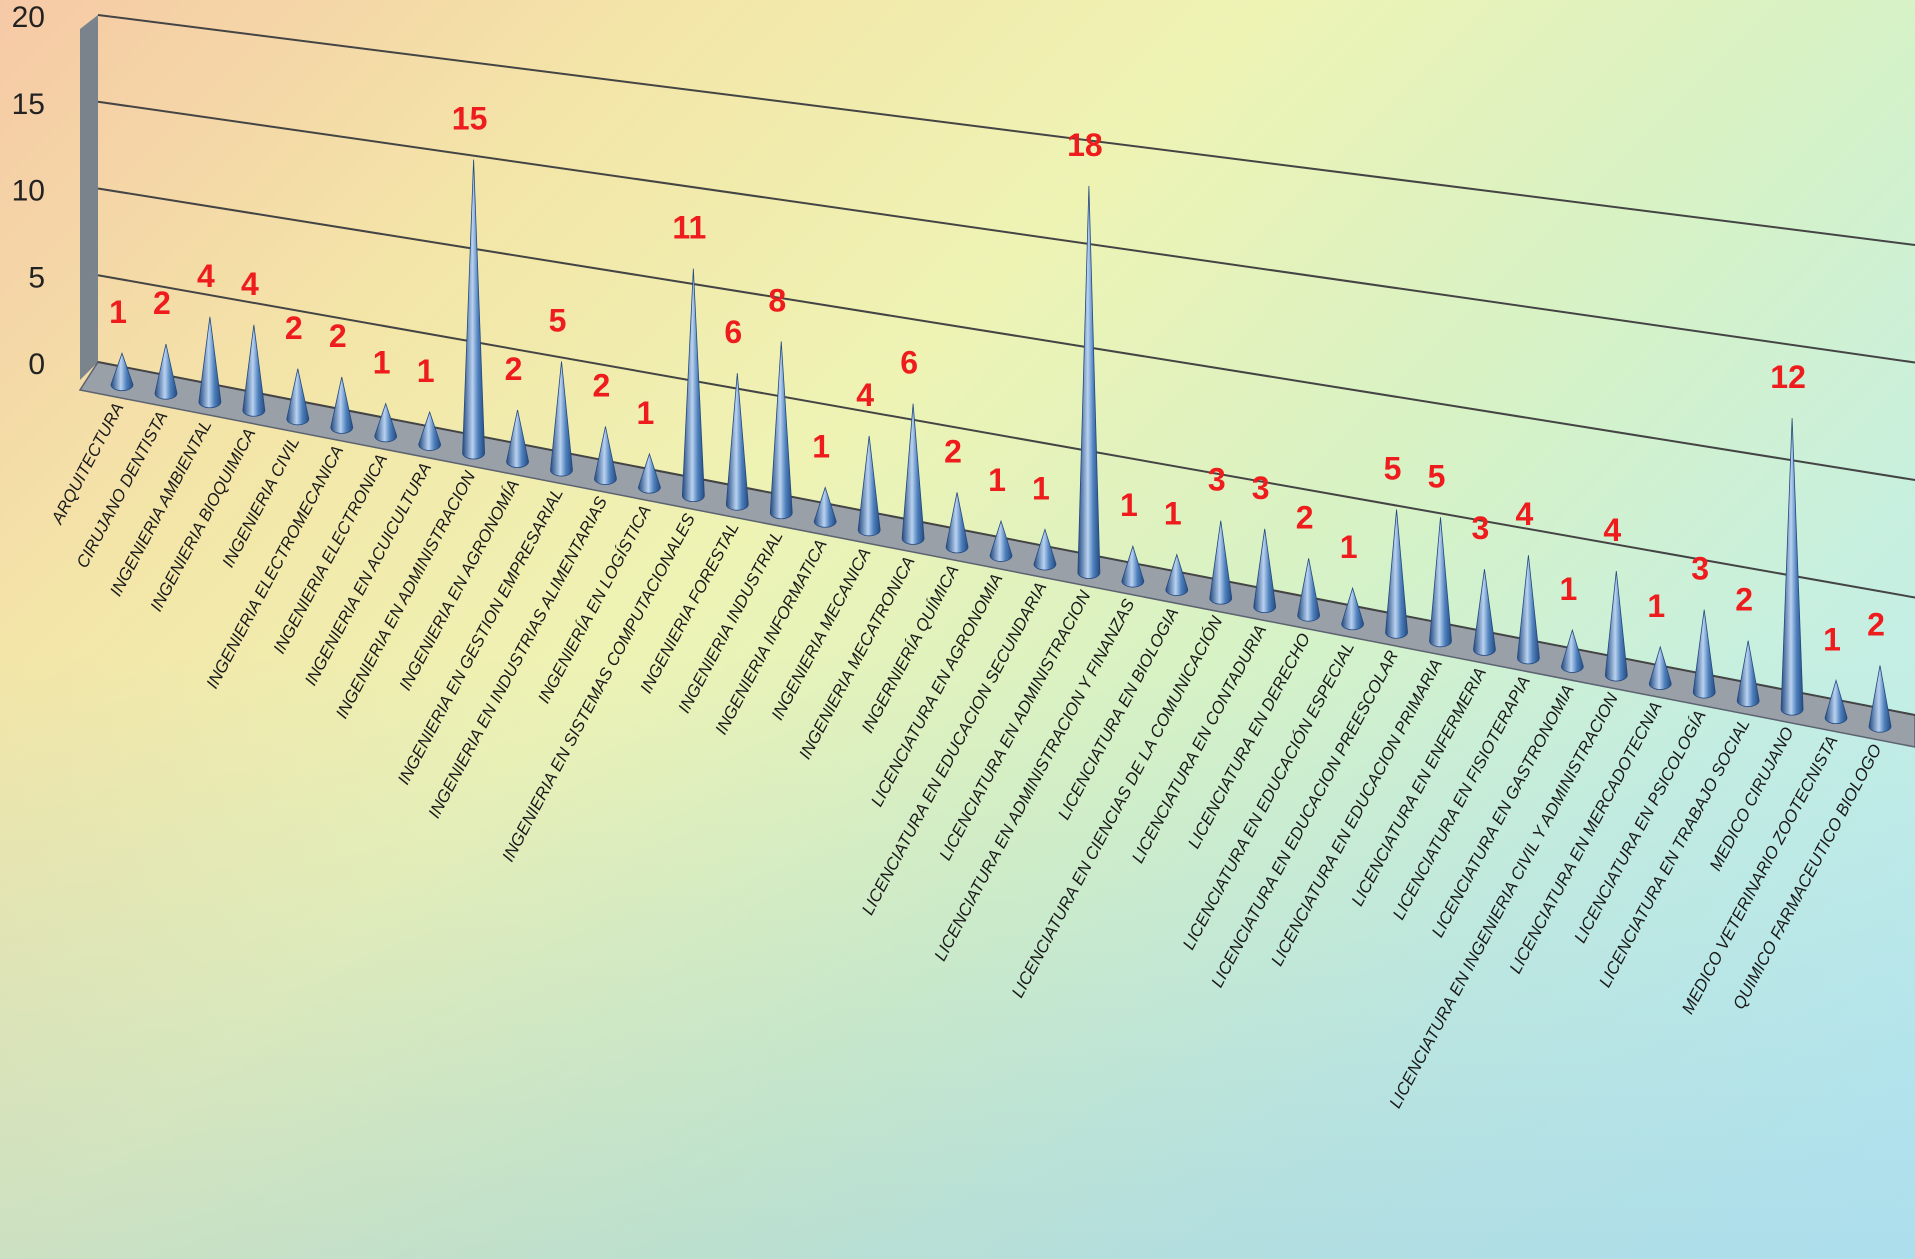 The width and height of the screenshot is (1915, 1259). I want to click on data-label-38: 2, so click(1744, 600).